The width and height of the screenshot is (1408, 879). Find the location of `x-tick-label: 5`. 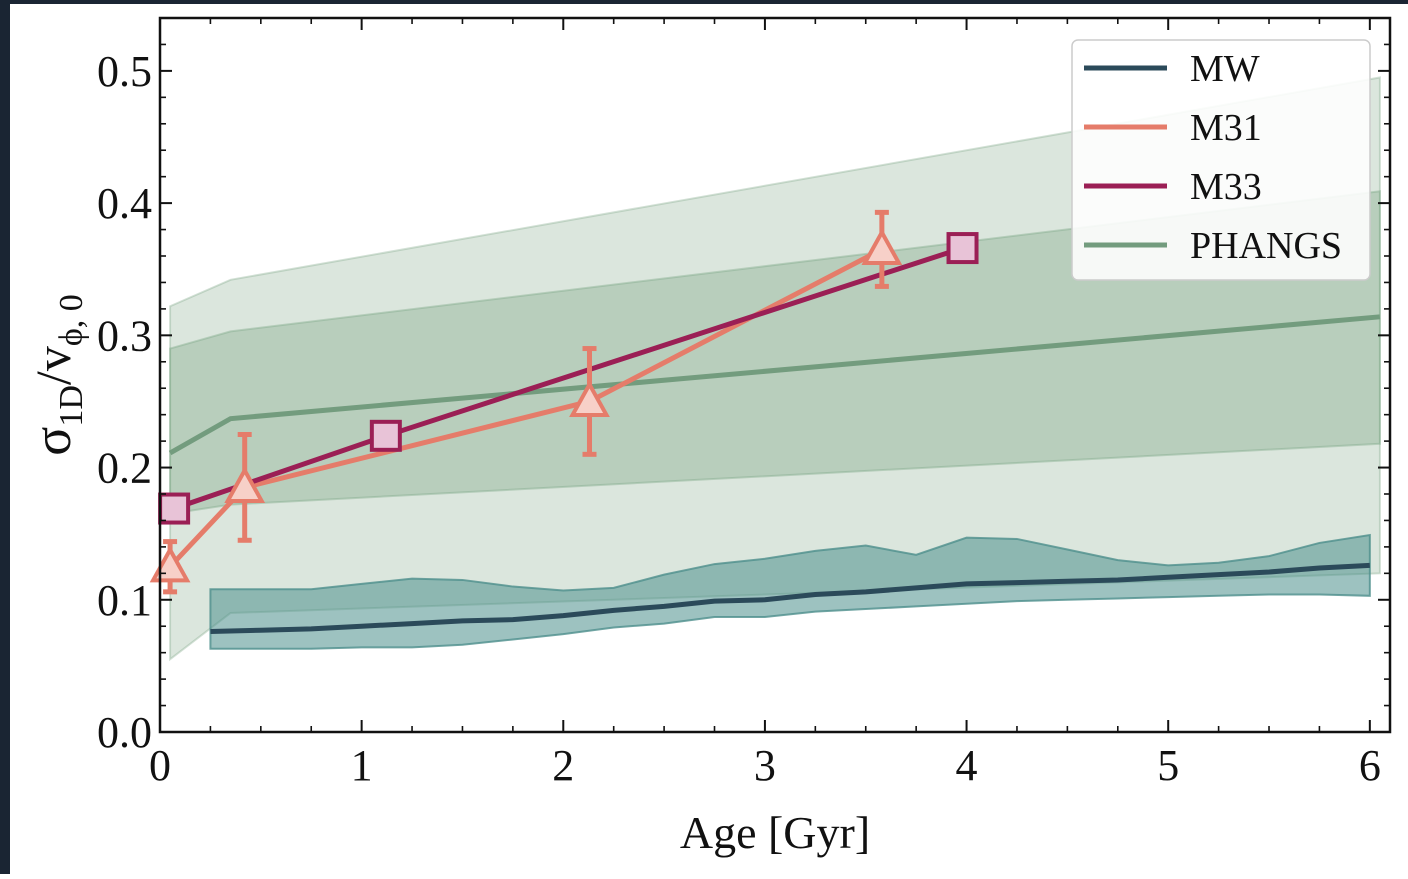

x-tick-label: 5 is located at coordinates (1168, 765).